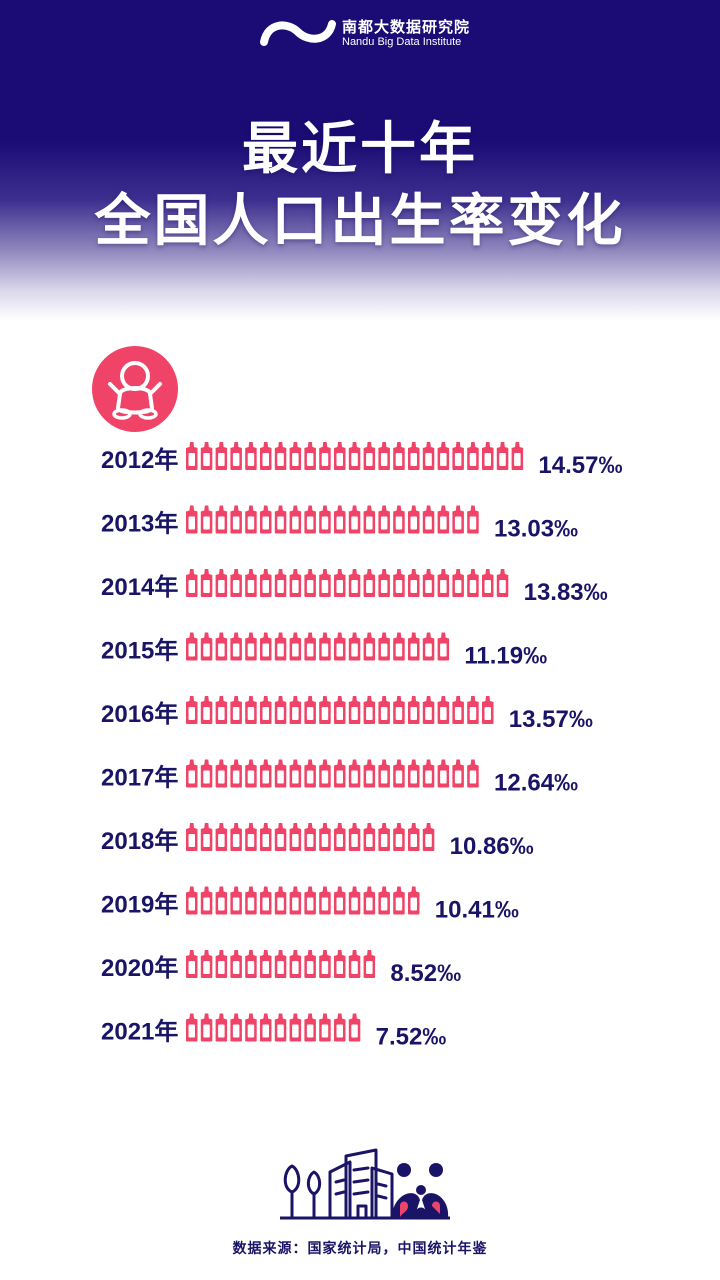 This screenshot has height=1280, width=720. Describe the element at coordinates (139, 587) in the screenshot. I see `year-label: 2014年` at that location.